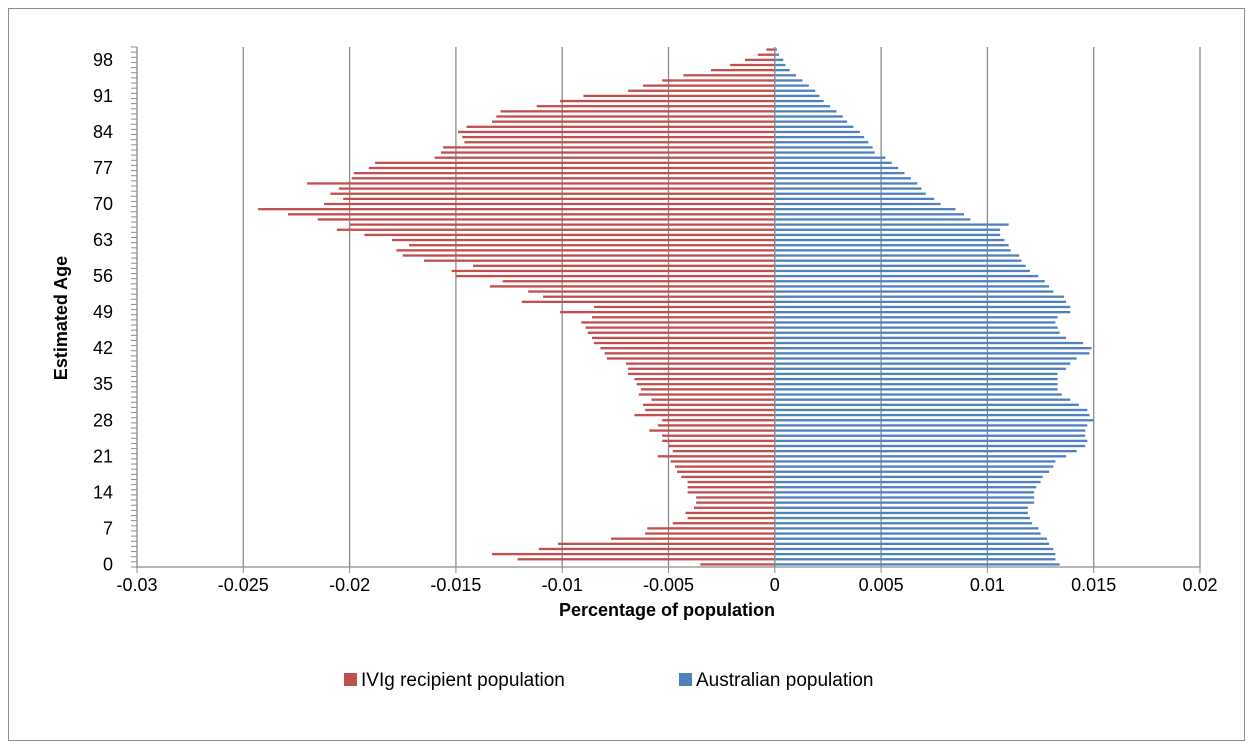 This screenshot has width=1253, height=749. What do you see at coordinates (61, 318) in the screenshot?
I see `y-axis-title: Estimated Age` at bounding box center [61, 318].